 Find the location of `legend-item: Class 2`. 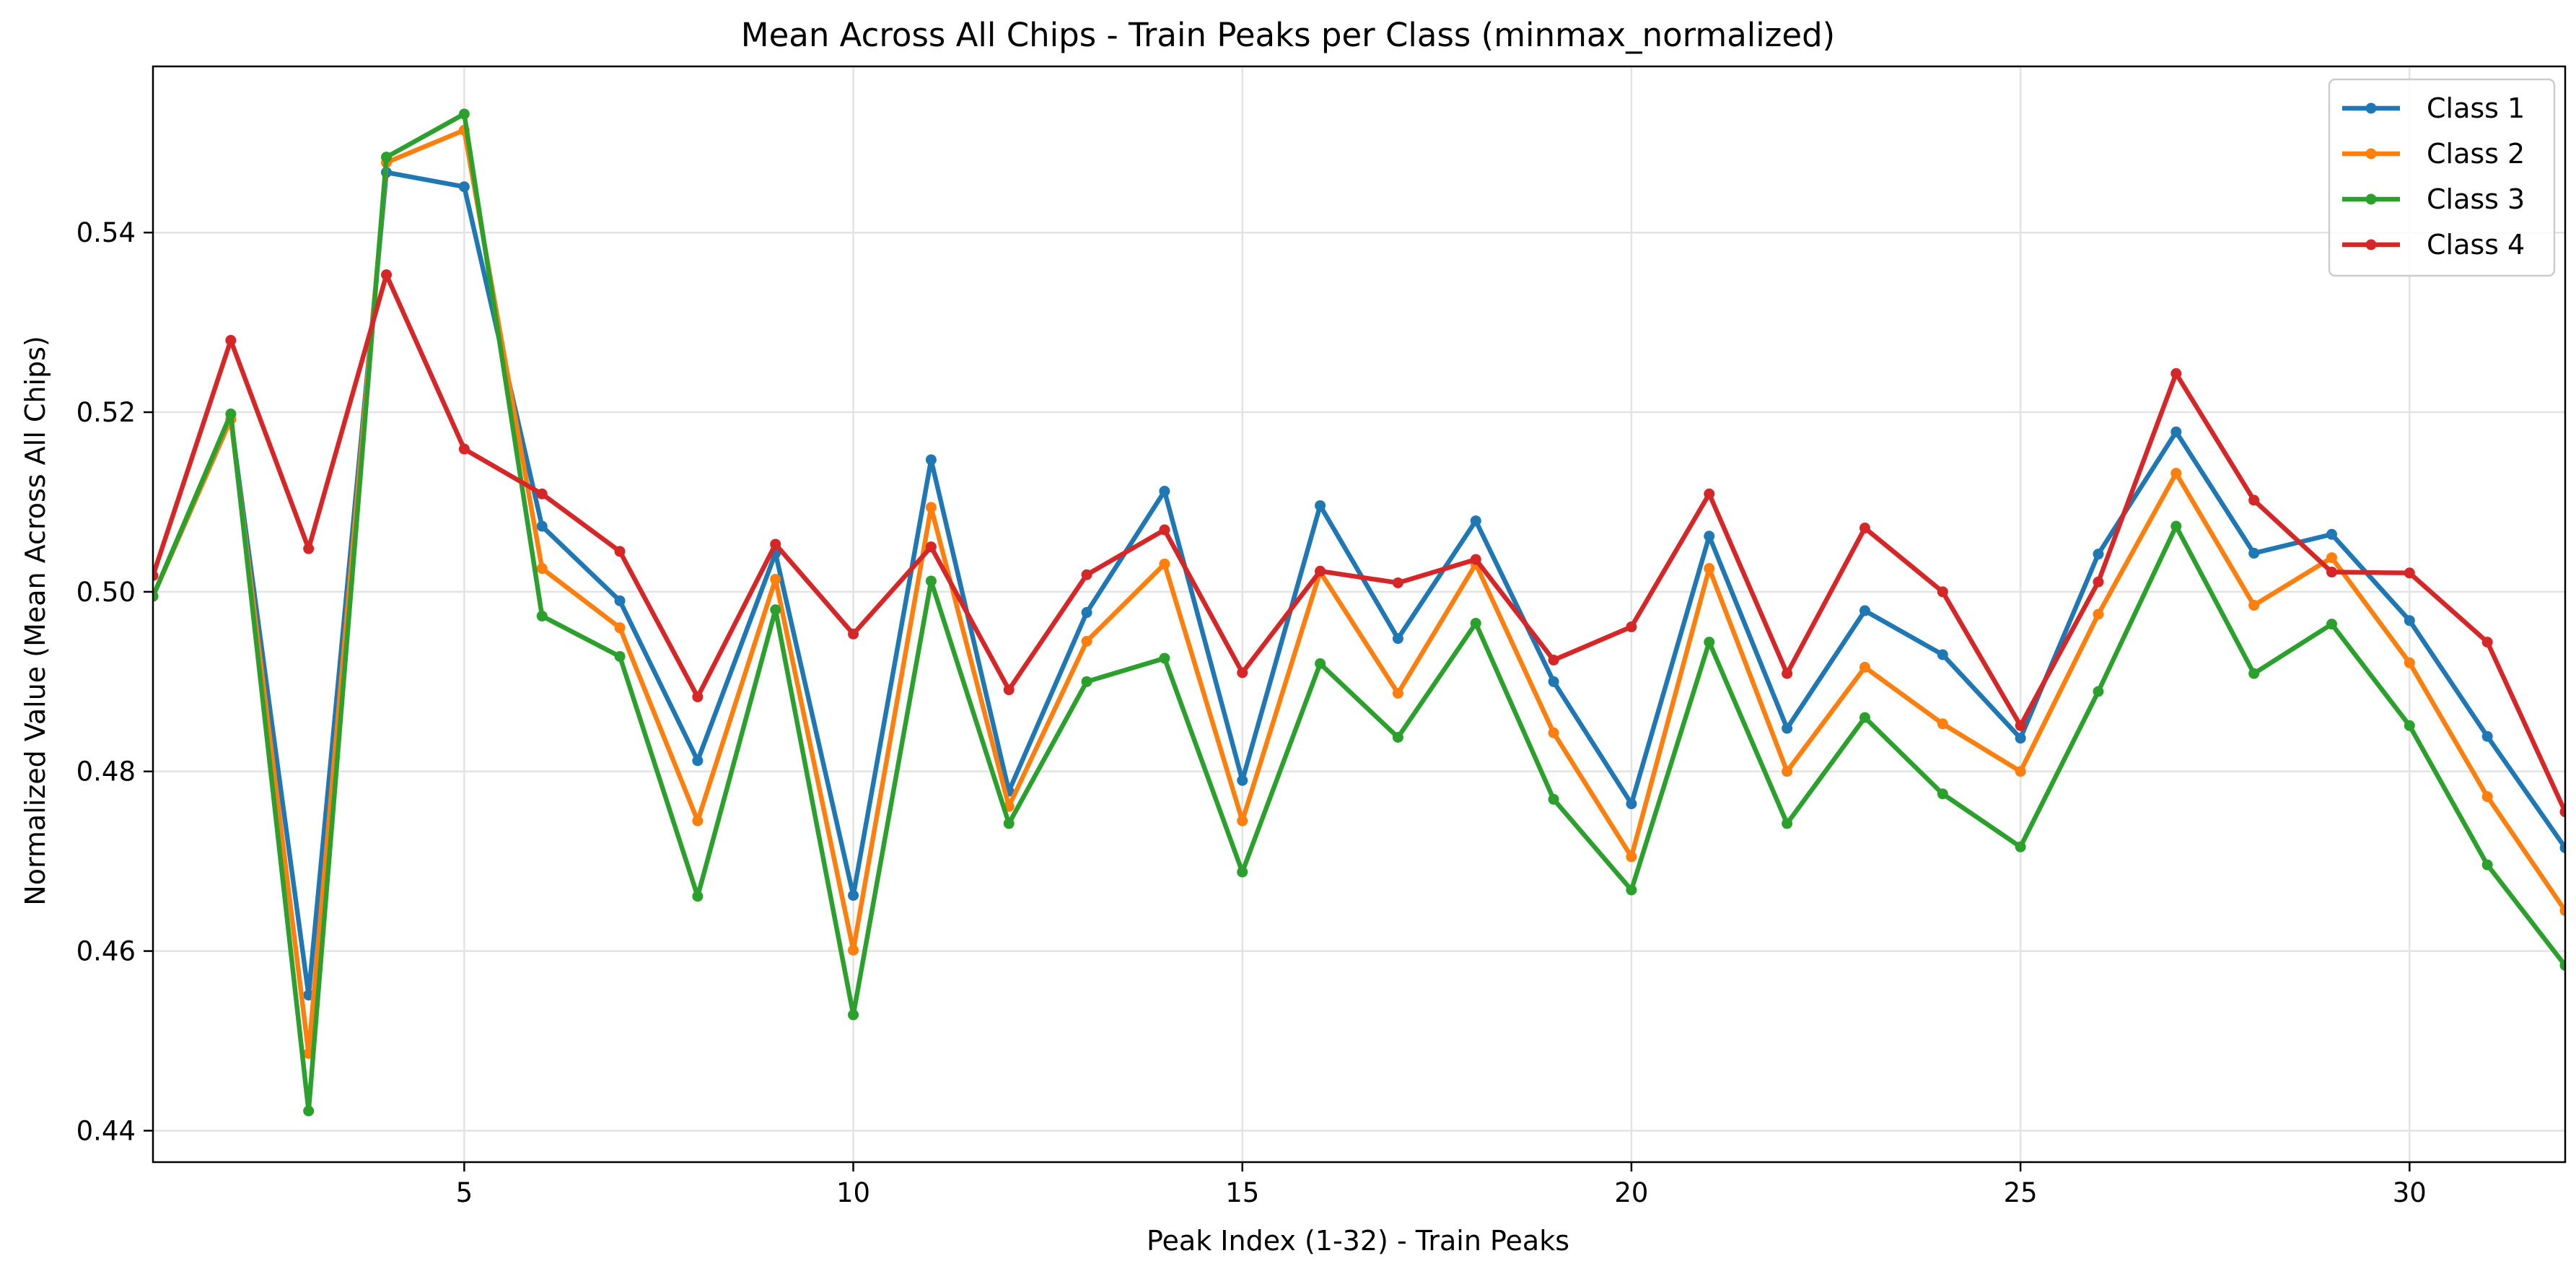

legend-item: Class 2 is located at coordinates (2433, 154).